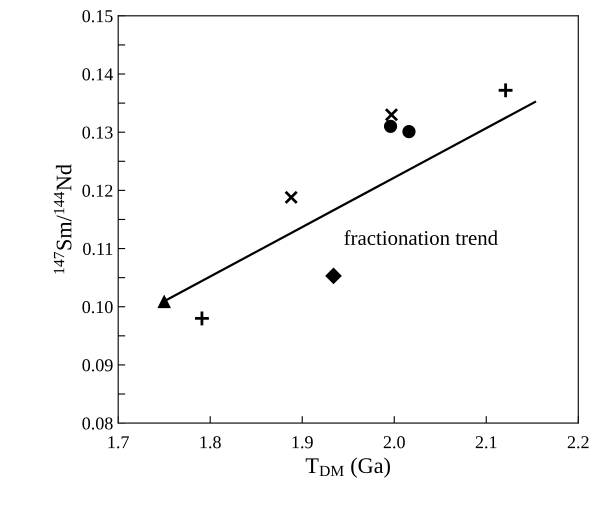 The image size is (603, 511). What do you see at coordinates (210, 442) in the screenshot?
I see `x-tick-label: 1.8` at bounding box center [210, 442].